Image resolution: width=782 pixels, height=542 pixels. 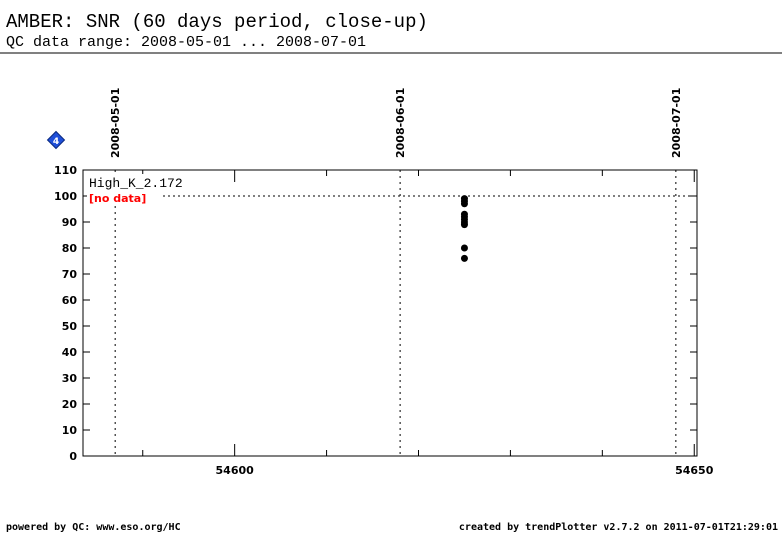 I want to click on x-tick-label: 54600, so click(x=235, y=470).